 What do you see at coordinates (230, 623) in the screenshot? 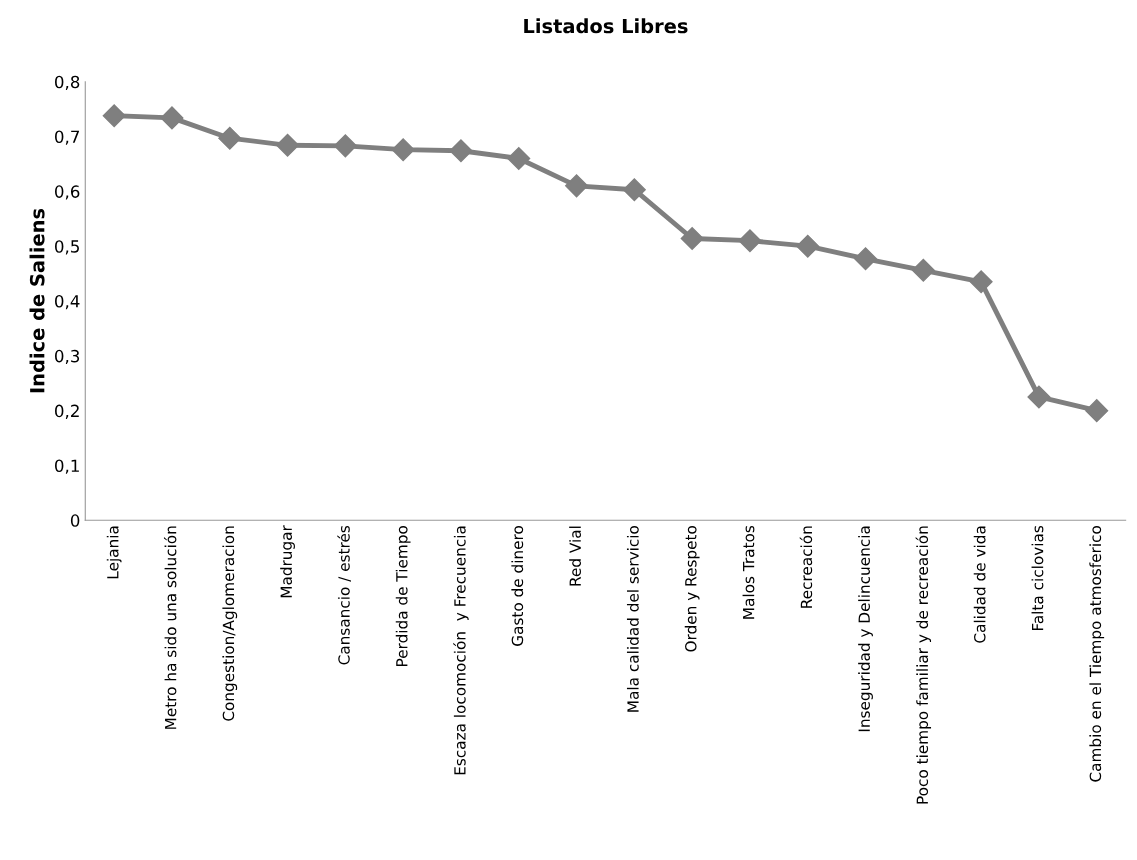
I see `x-tick-label: Congestion/Aglomeracion` at bounding box center [230, 623].